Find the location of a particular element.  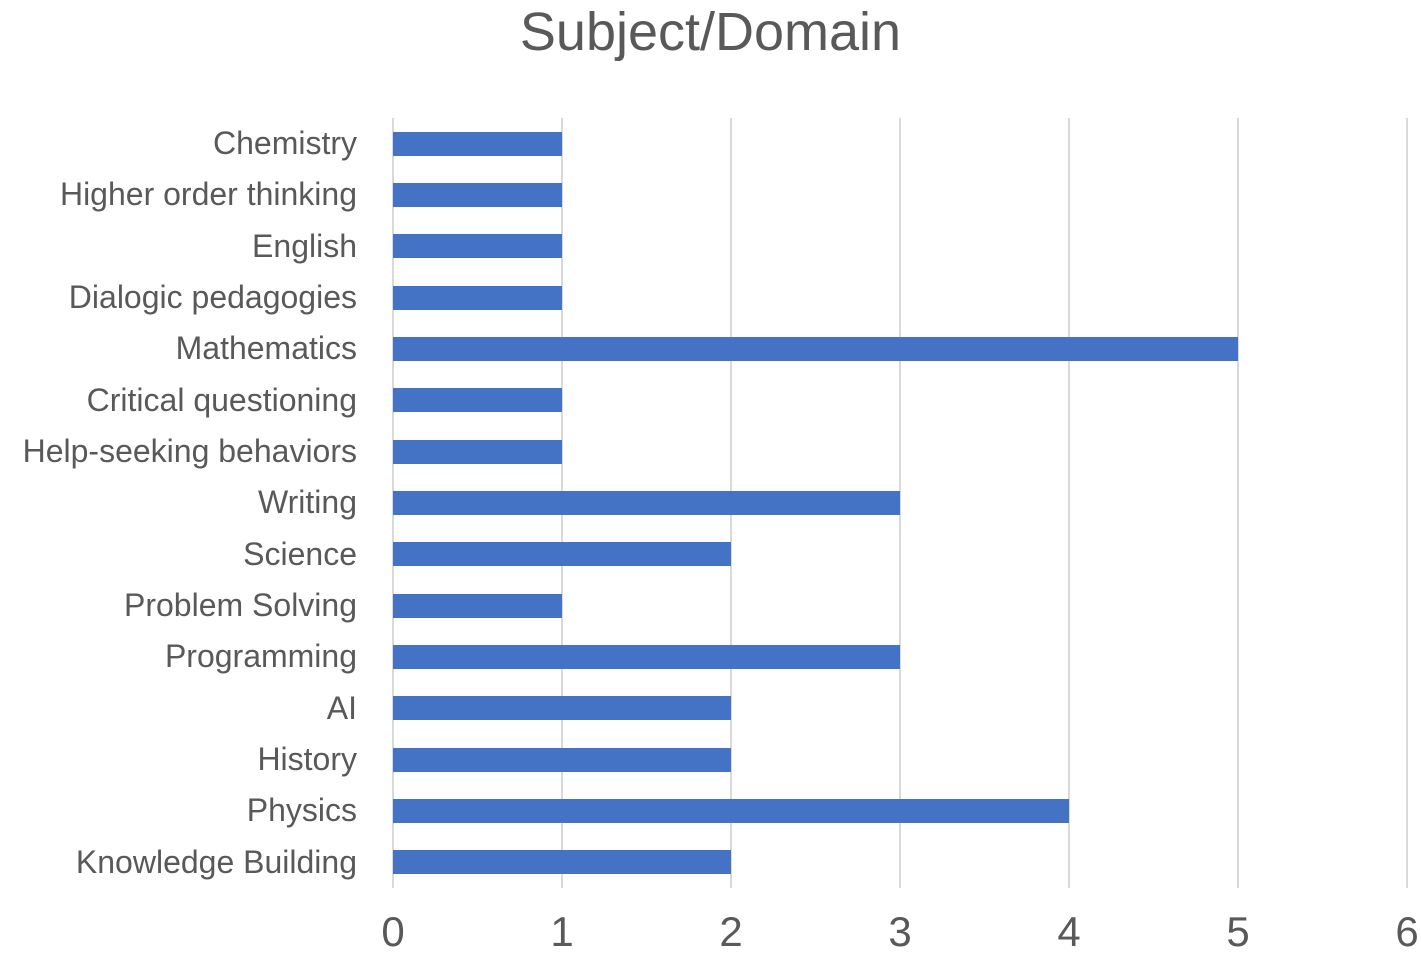

category-label-writing: Writing is located at coordinates (307, 502).